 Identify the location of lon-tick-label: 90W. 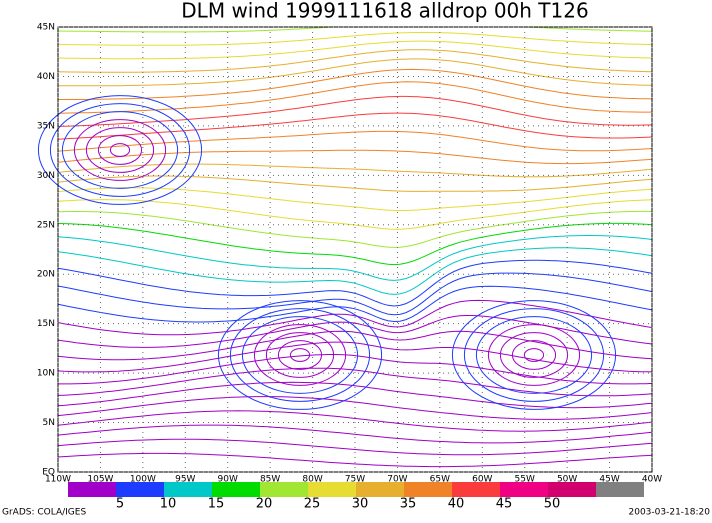
(228, 480).